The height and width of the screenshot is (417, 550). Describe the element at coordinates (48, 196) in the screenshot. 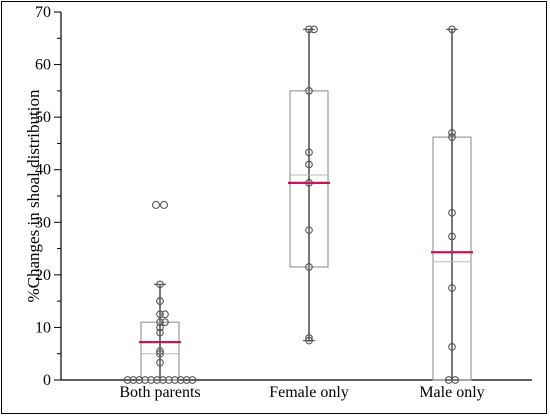

I see `y-ticks: 0 10 20 30 40 50 60 70` at that location.